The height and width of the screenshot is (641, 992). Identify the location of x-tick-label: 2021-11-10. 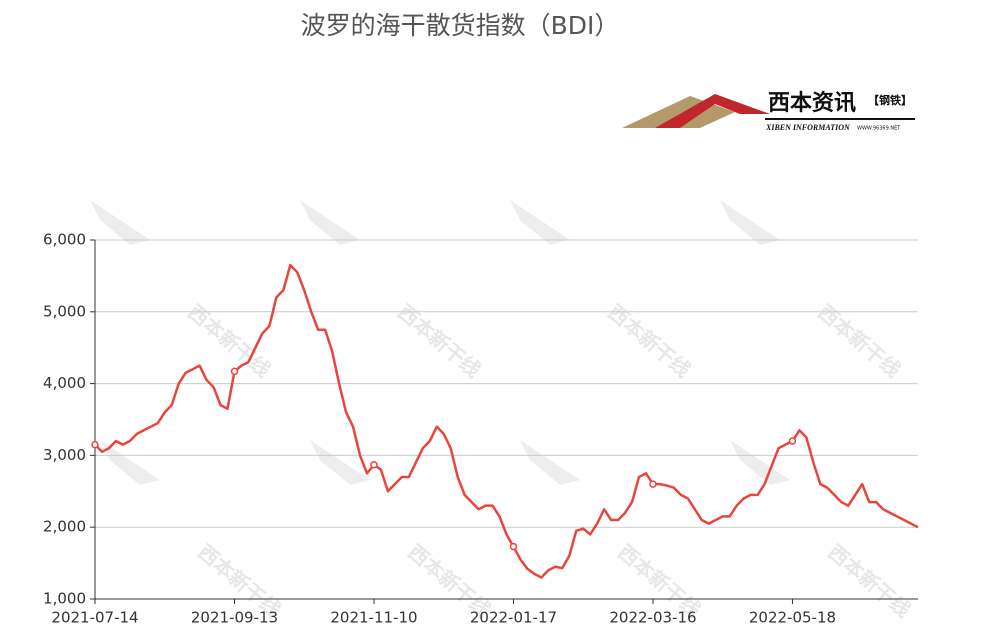
(373, 618).